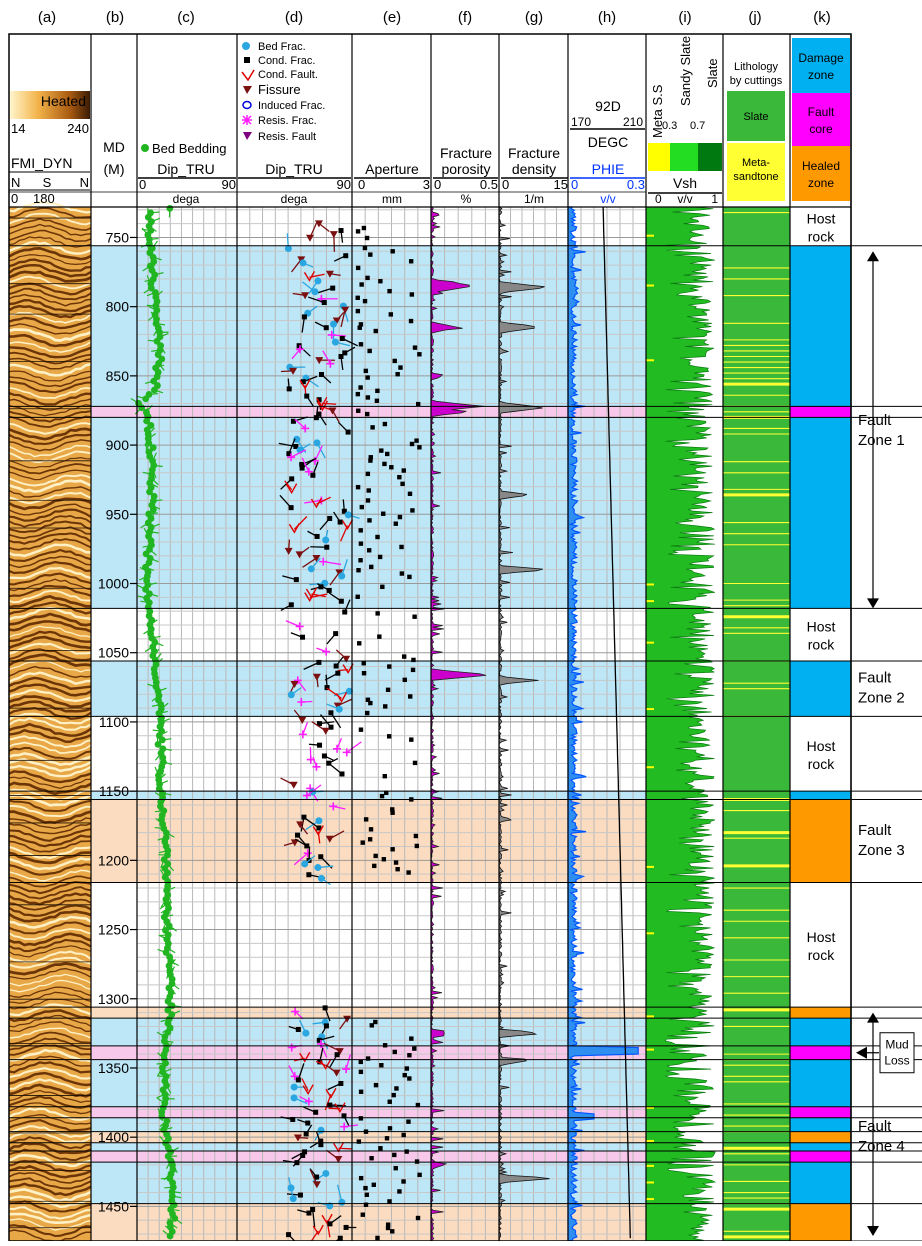 Image resolution: width=922 pixels, height=1246 pixels. What do you see at coordinates (142, 184) in the screenshot?
I see `c-min: 0` at bounding box center [142, 184].